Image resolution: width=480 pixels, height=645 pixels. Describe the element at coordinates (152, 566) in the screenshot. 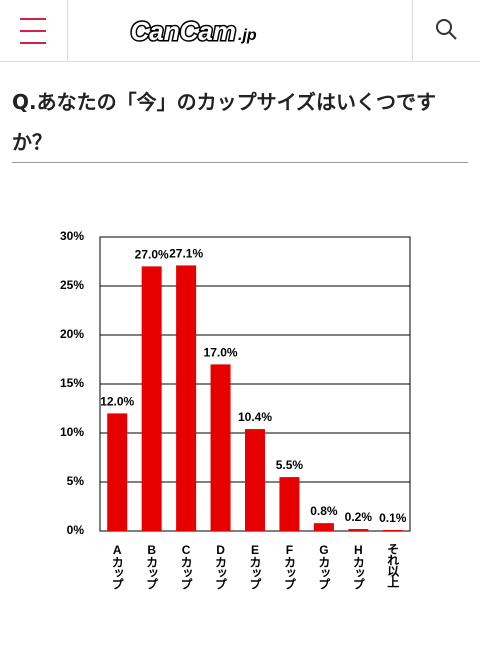

I see `x-tick-label: Bカップ` at that location.